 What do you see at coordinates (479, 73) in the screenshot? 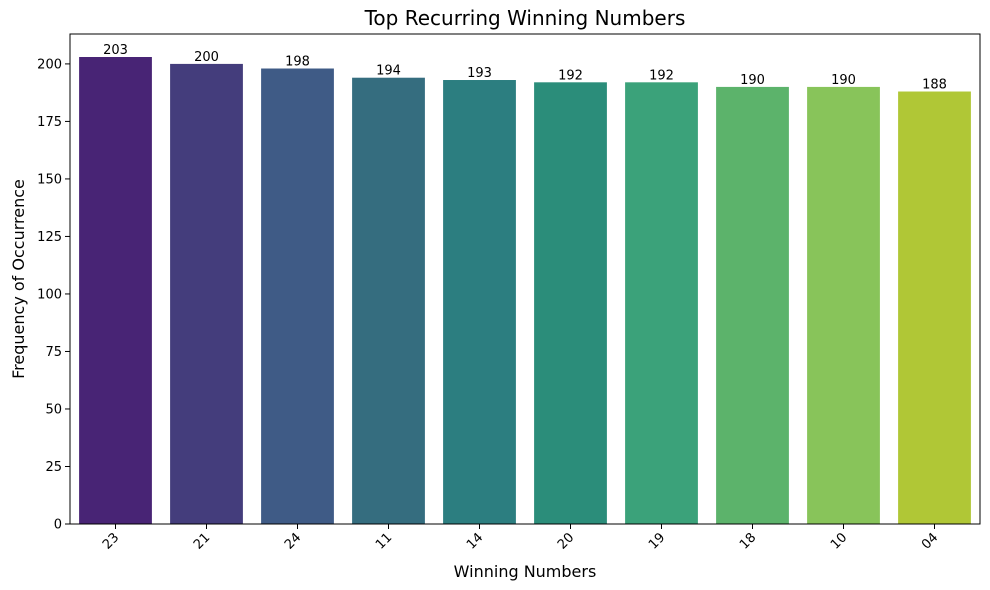
I see `data-label-14: 193` at bounding box center [479, 73].